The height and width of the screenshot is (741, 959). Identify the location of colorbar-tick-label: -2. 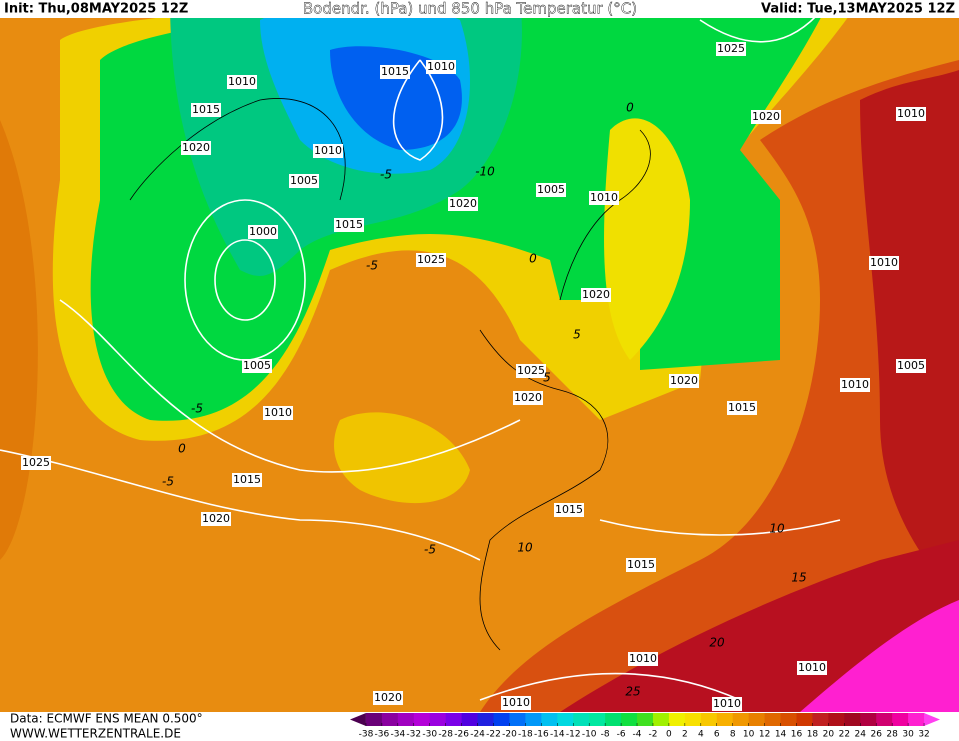
(652, 735).